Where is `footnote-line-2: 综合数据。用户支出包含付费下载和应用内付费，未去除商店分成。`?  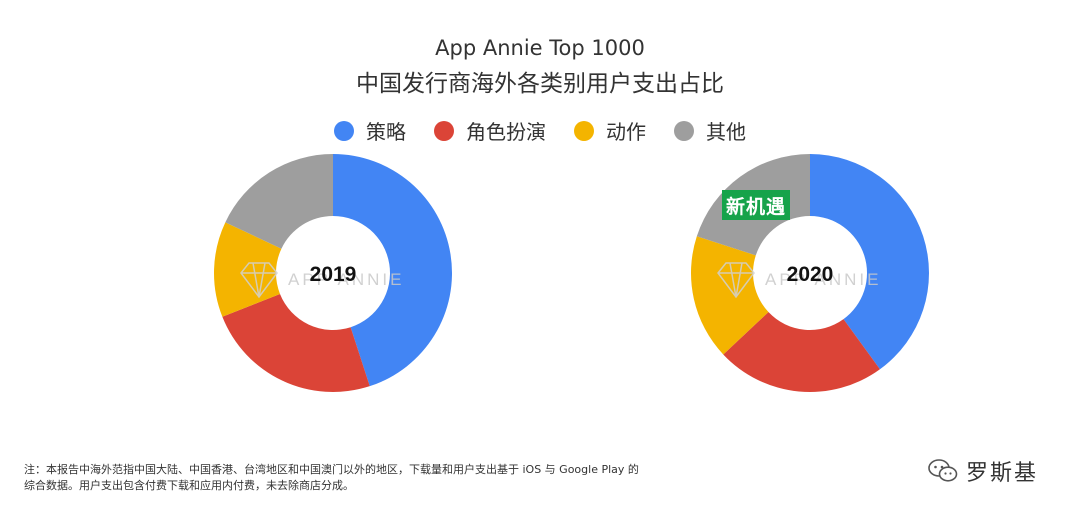 footnote-line-2: 综合数据。用户支出包含付费下载和应用内付费，未去除商店分成。 is located at coordinates (189, 485).